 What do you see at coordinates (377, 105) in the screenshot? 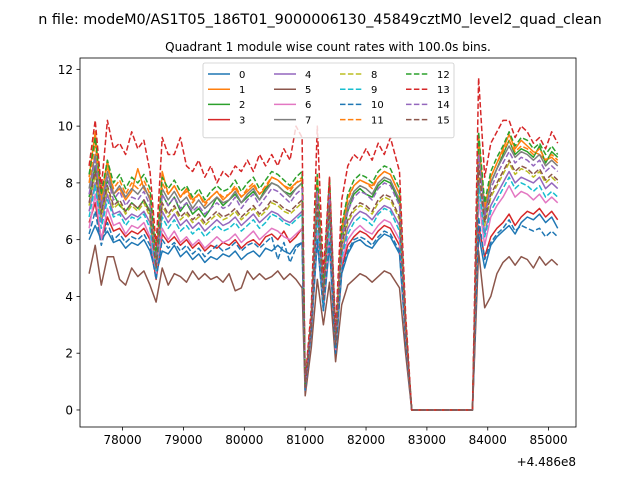
I see `legend-label-10: 10` at bounding box center [377, 105].